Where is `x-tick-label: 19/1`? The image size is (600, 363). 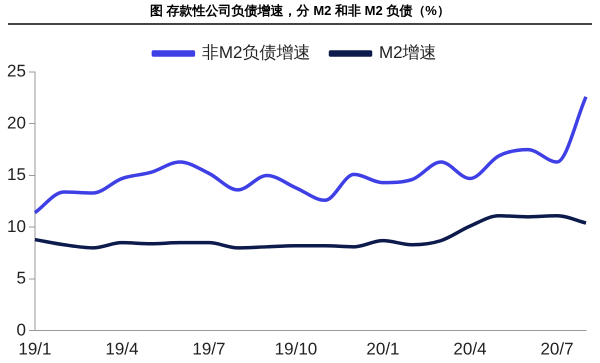
x-tick-label: 19/1 is located at coordinates (35, 348).